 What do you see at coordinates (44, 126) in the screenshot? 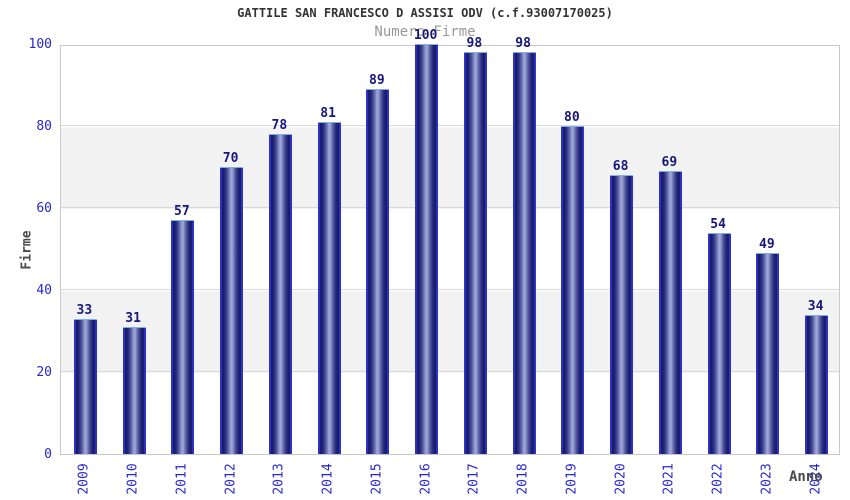
I see `y-tick-label: 80` at bounding box center [44, 126].